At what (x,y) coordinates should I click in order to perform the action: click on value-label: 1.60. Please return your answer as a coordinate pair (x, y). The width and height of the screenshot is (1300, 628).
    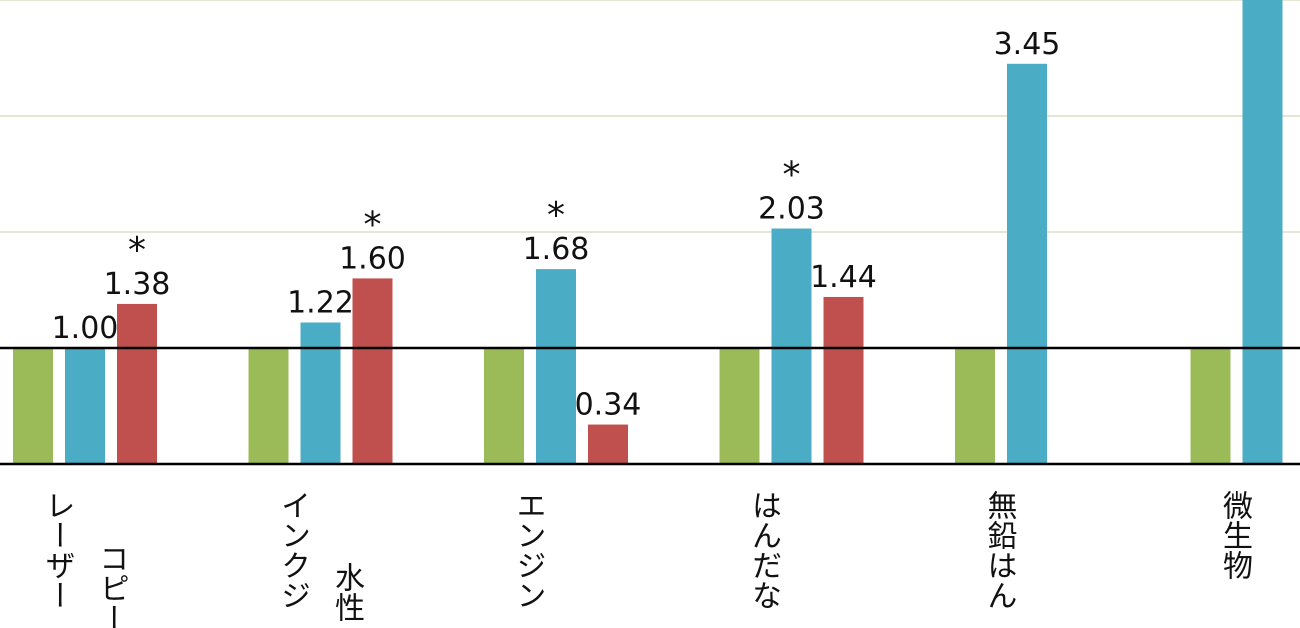
    Looking at the image, I should click on (372, 258).